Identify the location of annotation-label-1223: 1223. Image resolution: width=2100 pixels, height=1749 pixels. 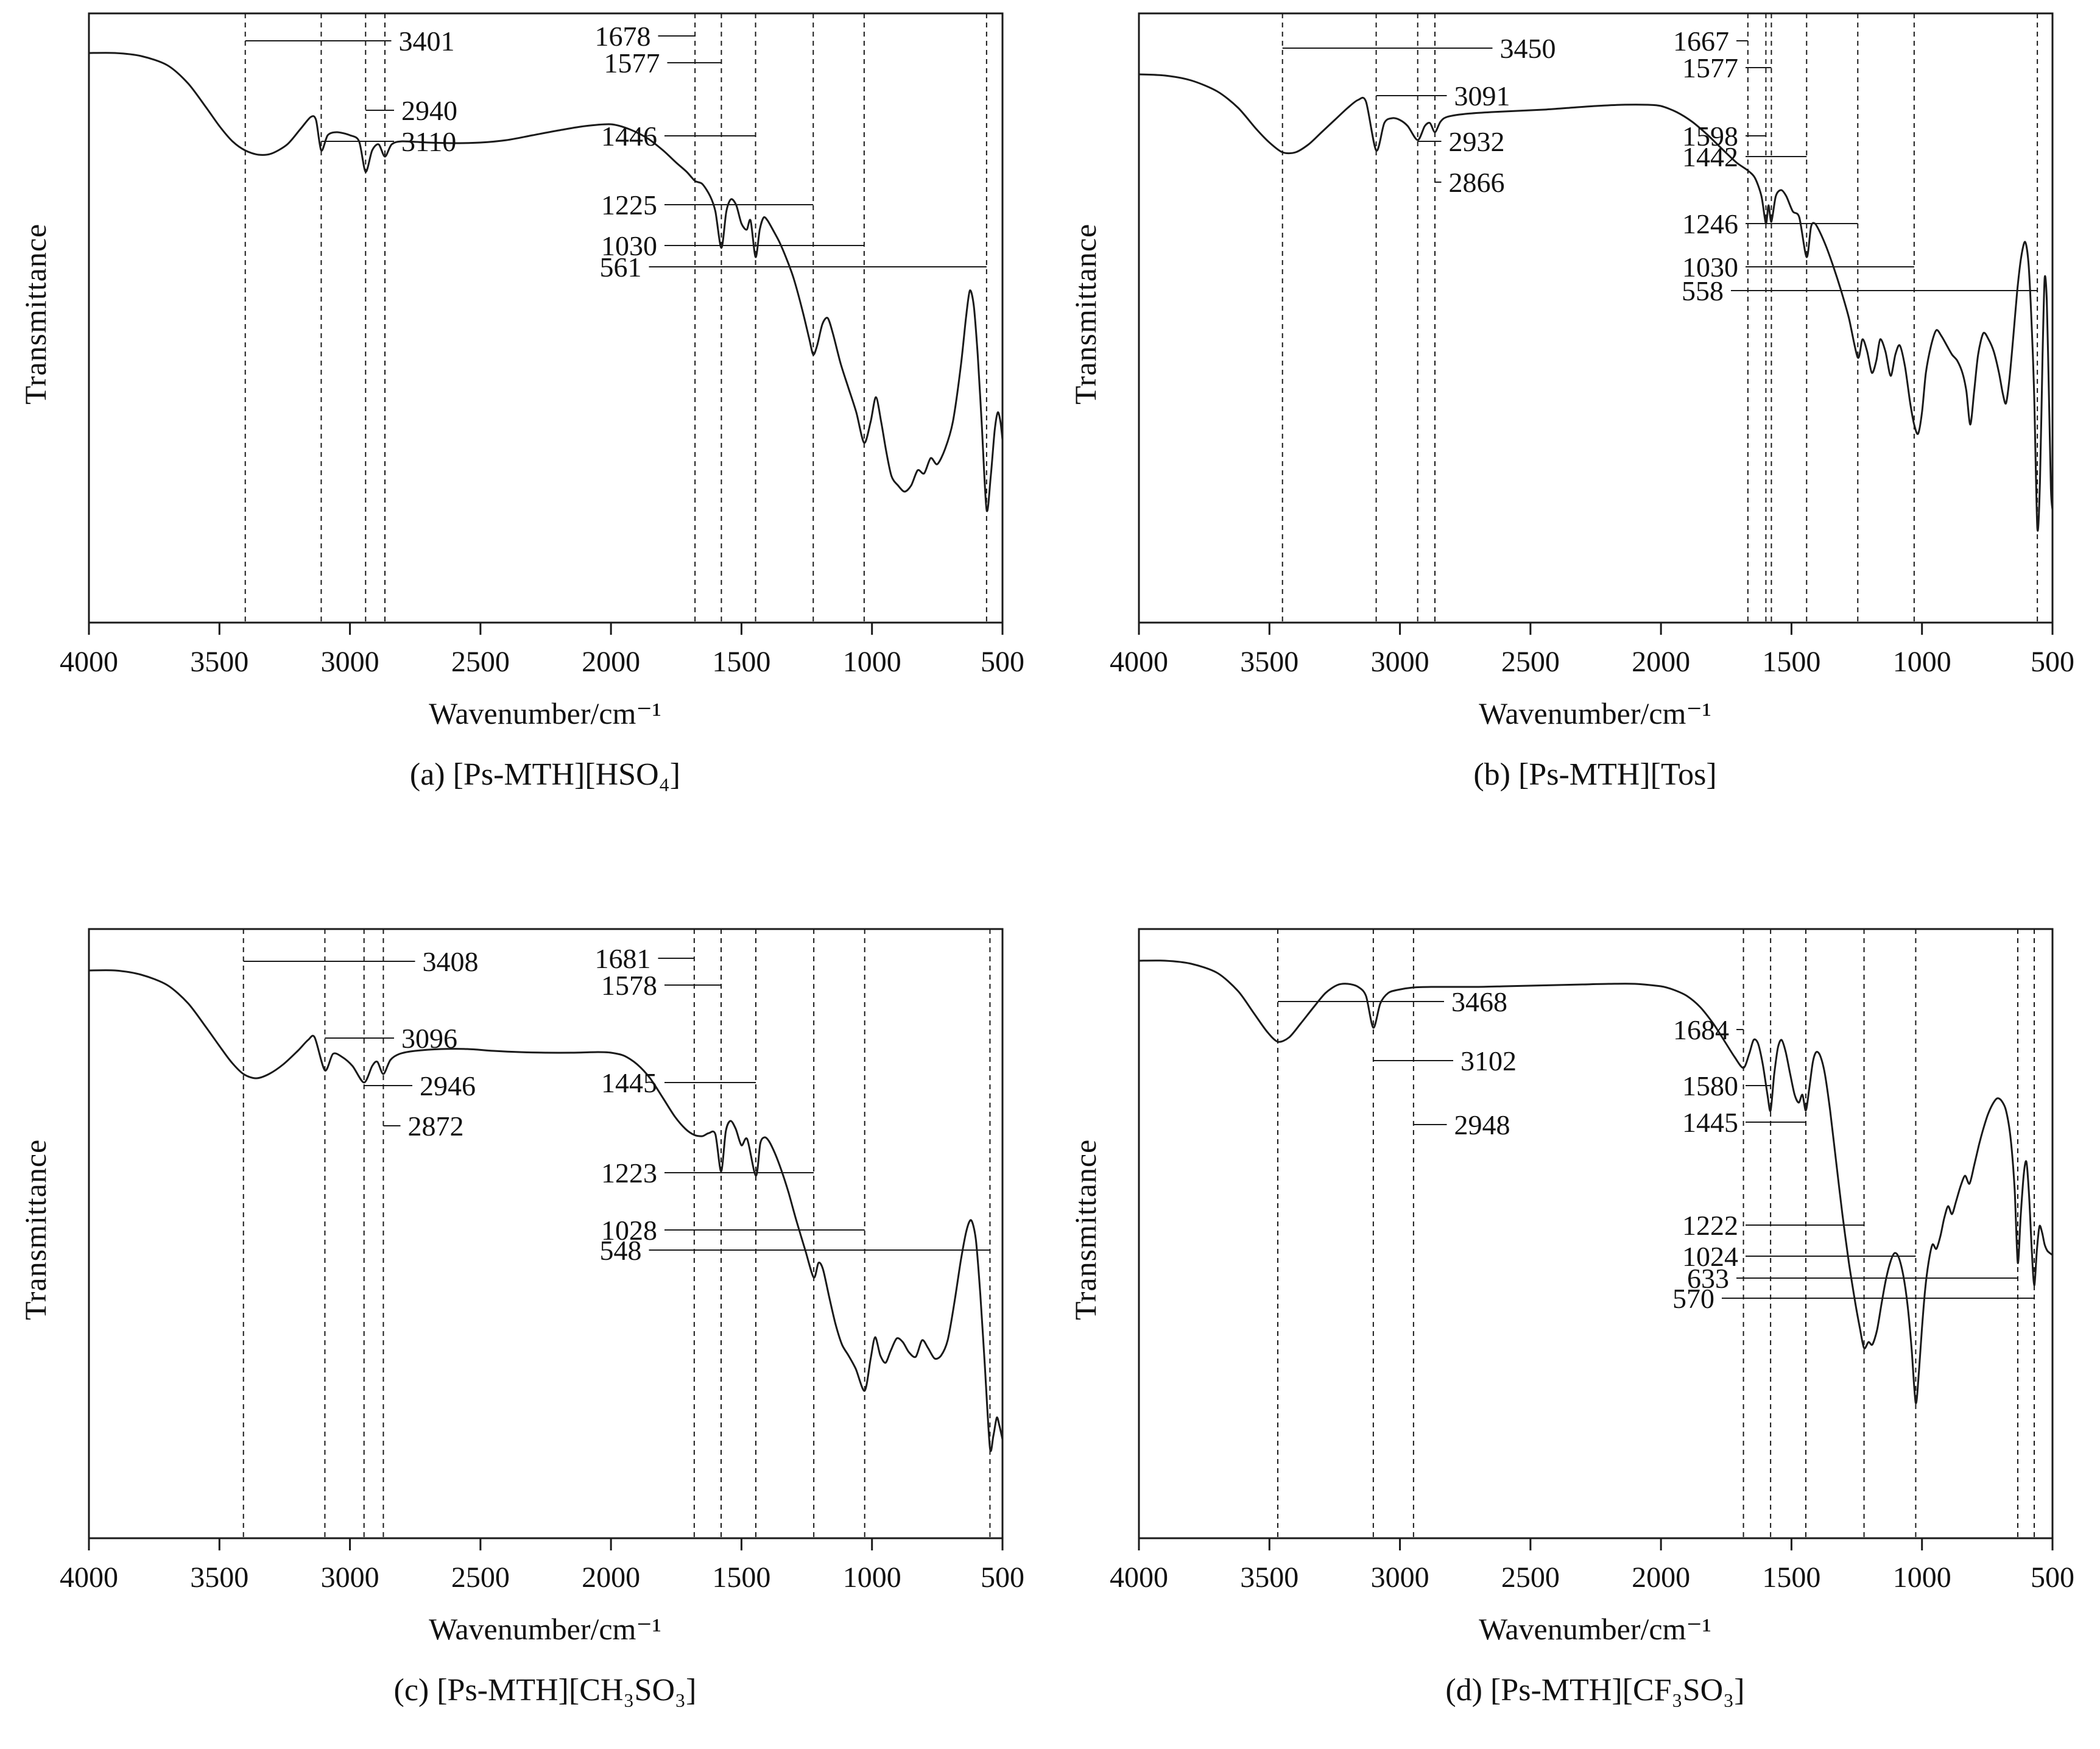
(629, 1173).